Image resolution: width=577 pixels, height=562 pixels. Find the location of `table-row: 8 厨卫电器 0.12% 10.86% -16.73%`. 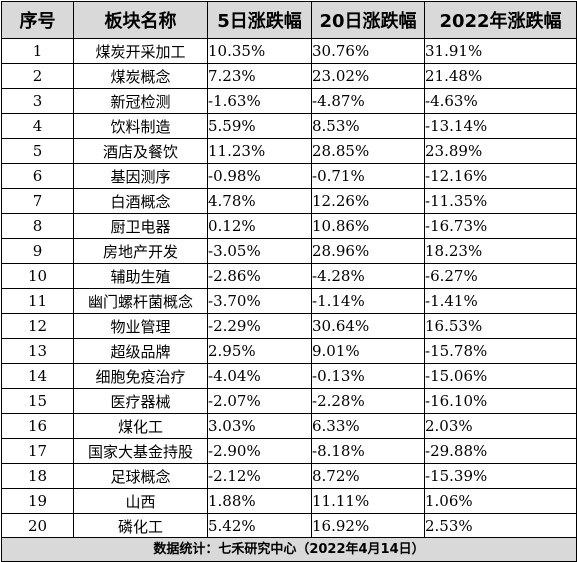

table-row: 8 厨卫电器 0.12% 10.86% -16.73% is located at coordinates (289, 226).